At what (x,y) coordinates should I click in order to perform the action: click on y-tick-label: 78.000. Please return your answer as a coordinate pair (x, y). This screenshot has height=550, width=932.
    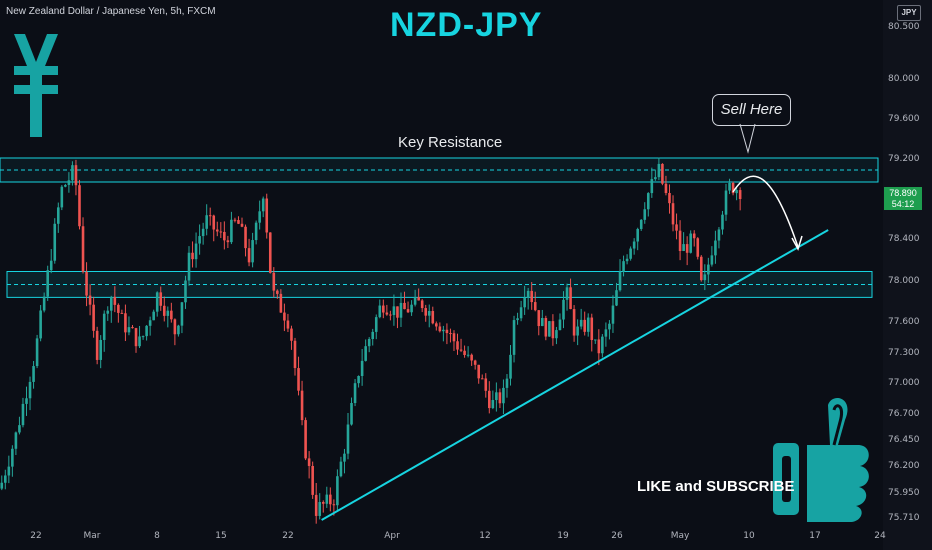
    Looking at the image, I should click on (904, 281).